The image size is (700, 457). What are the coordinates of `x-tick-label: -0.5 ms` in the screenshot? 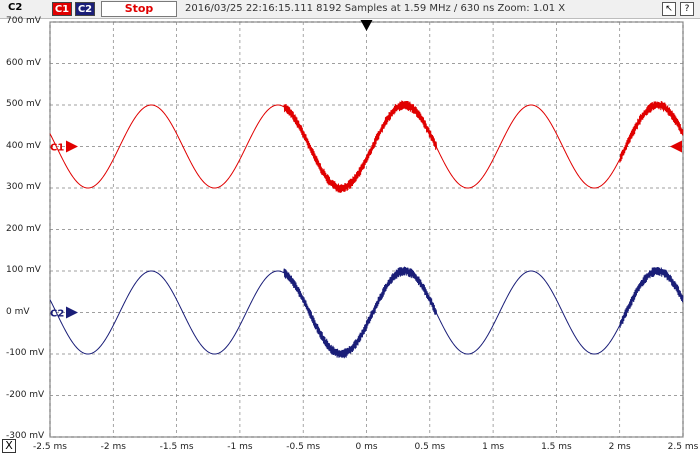 It's located at (303, 447).